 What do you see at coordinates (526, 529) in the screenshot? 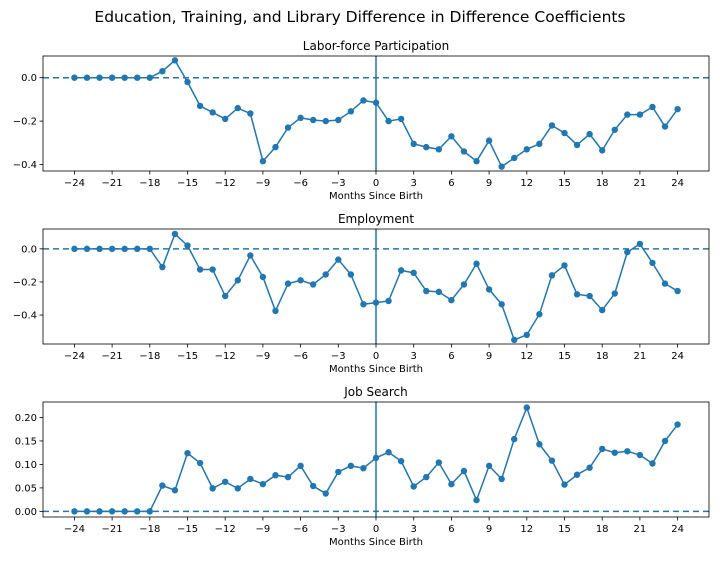
I see `panel-3-x-tick-label: 12` at bounding box center [526, 529].